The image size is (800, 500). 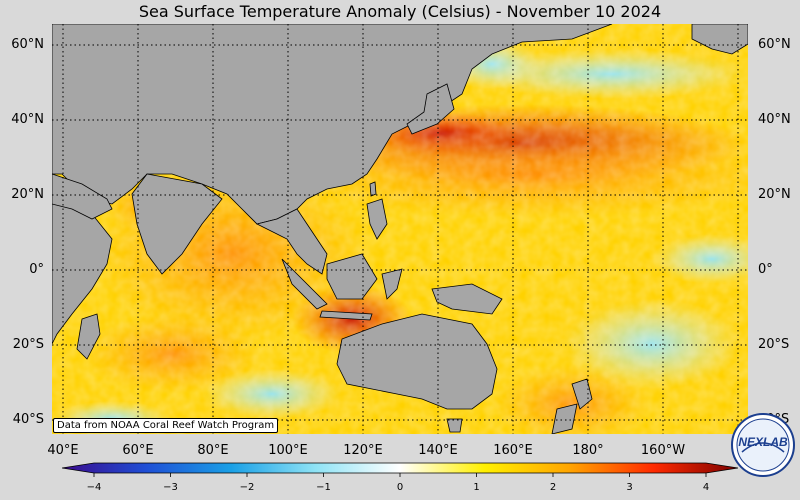 I want to click on lon-label-40e: 40°E, so click(x=63, y=450).